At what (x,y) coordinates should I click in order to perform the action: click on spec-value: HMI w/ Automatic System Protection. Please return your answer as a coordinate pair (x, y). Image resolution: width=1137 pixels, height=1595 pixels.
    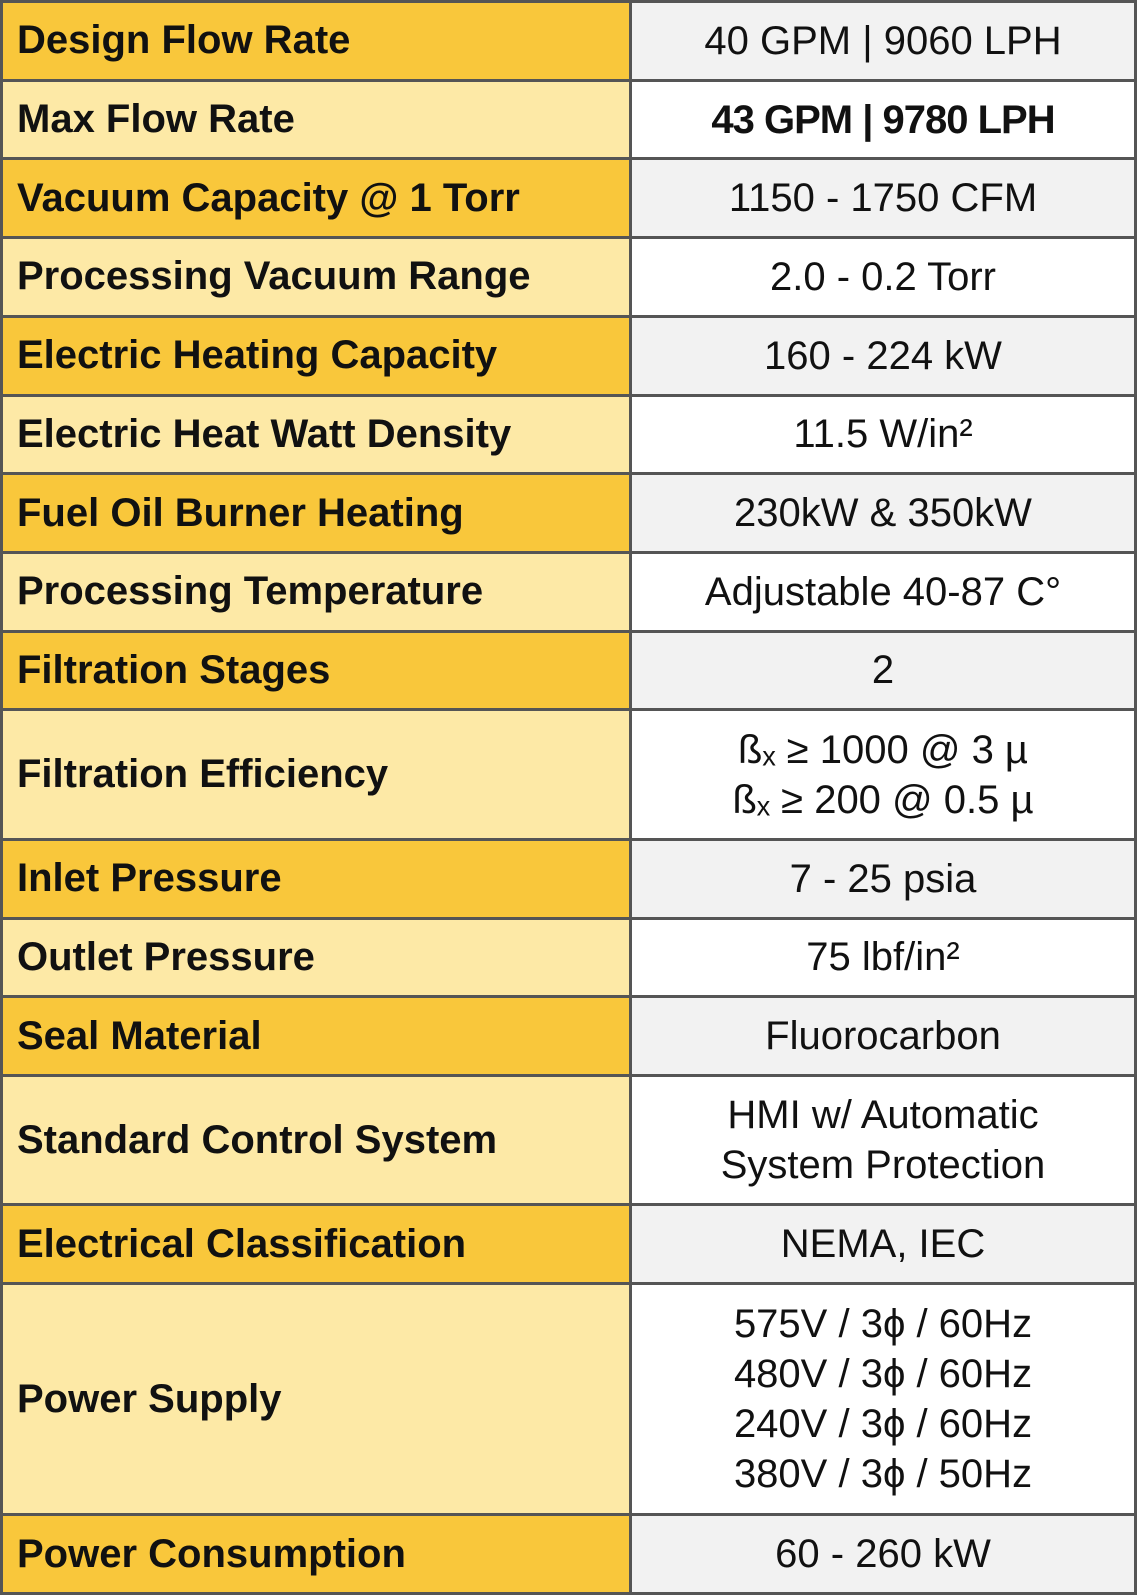
    Looking at the image, I should click on (883, 1140).